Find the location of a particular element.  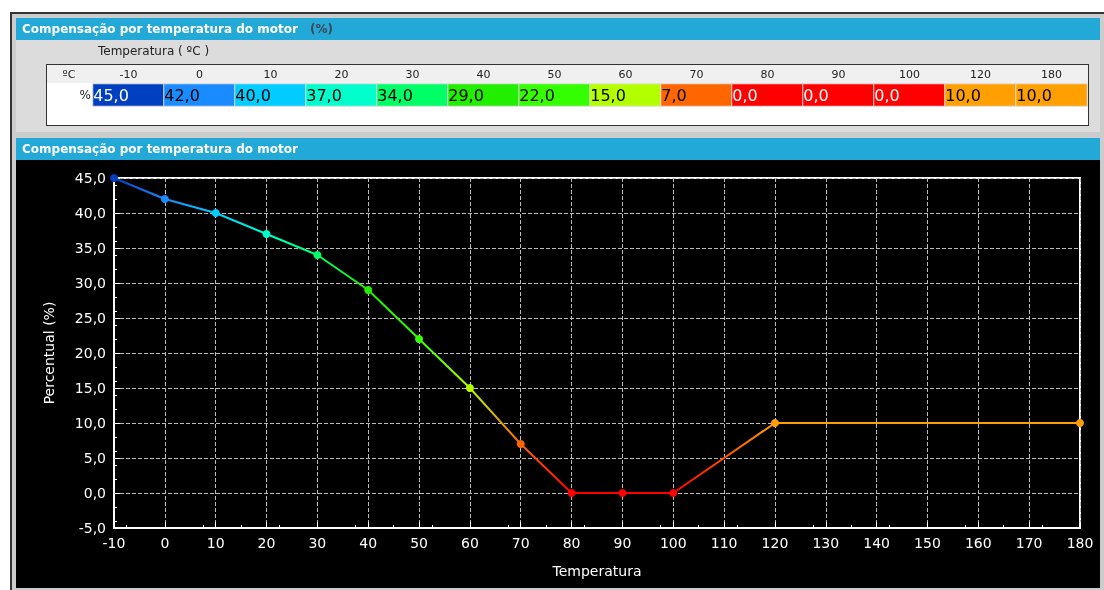

data-label: 40,0 is located at coordinates (253, 95).